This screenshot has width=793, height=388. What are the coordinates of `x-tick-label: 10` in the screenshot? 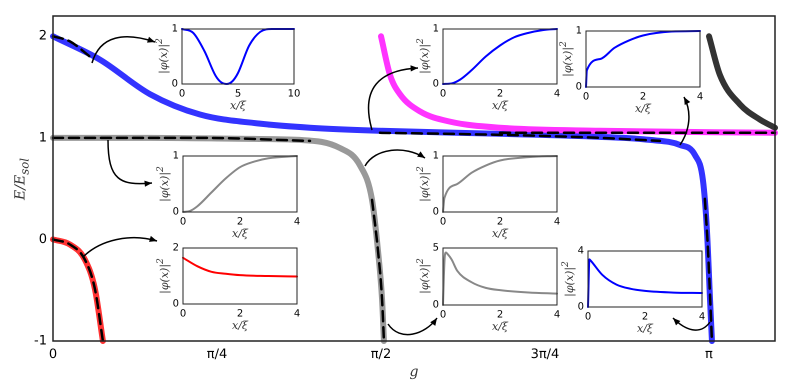 It's located at (294, 94).